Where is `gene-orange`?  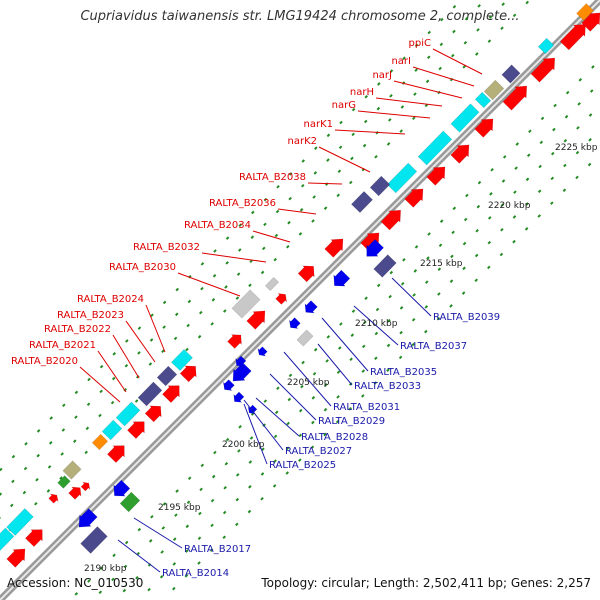 gene-orange is located at coordinates (585, 12).